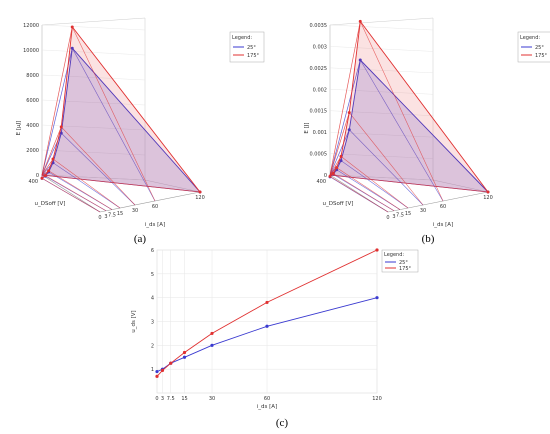 This screenshot has width=550, height=434. Describe the element at coordinates (71, 193) in the screenshot. I see `axis-depth` at that location.